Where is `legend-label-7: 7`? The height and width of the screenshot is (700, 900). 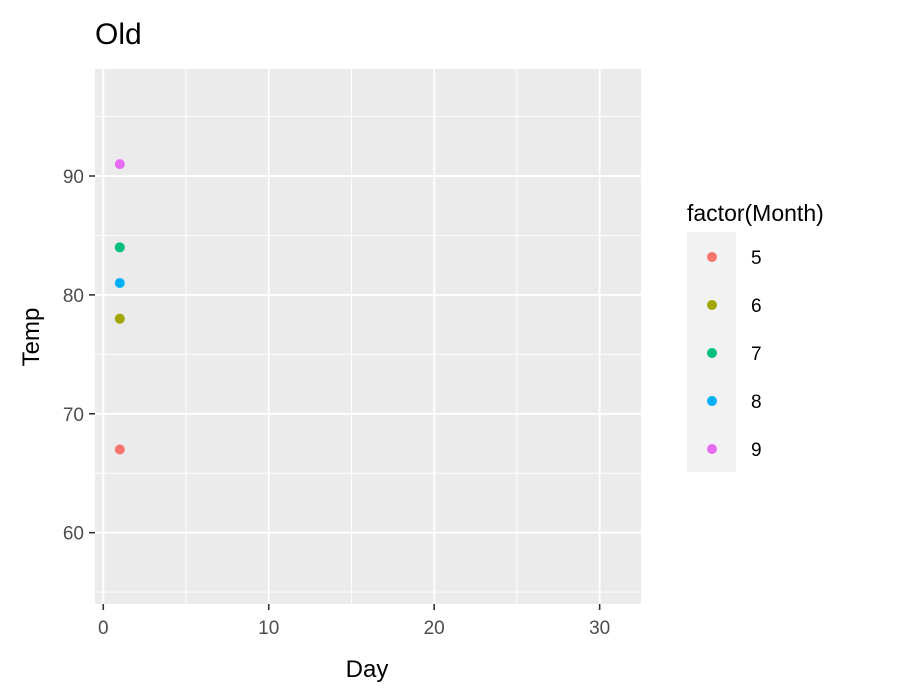 legend-label-7: 7 is located at coordinates (756, 354).